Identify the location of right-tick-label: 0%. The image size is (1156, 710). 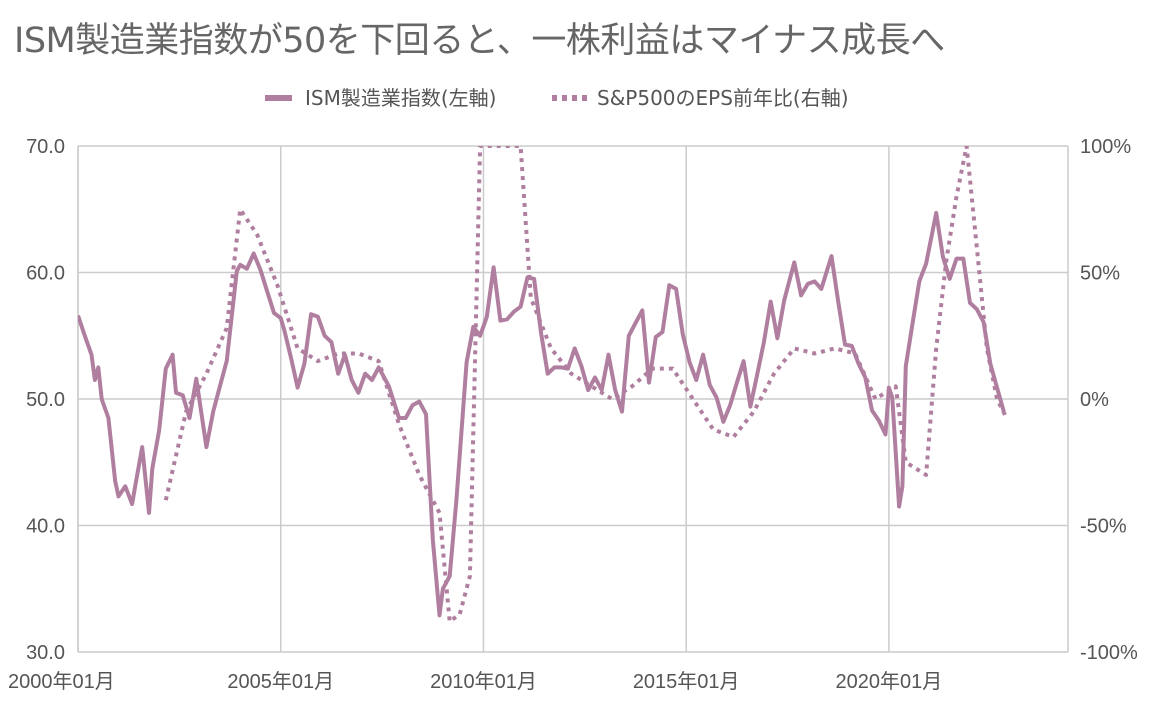
(1094, 400).